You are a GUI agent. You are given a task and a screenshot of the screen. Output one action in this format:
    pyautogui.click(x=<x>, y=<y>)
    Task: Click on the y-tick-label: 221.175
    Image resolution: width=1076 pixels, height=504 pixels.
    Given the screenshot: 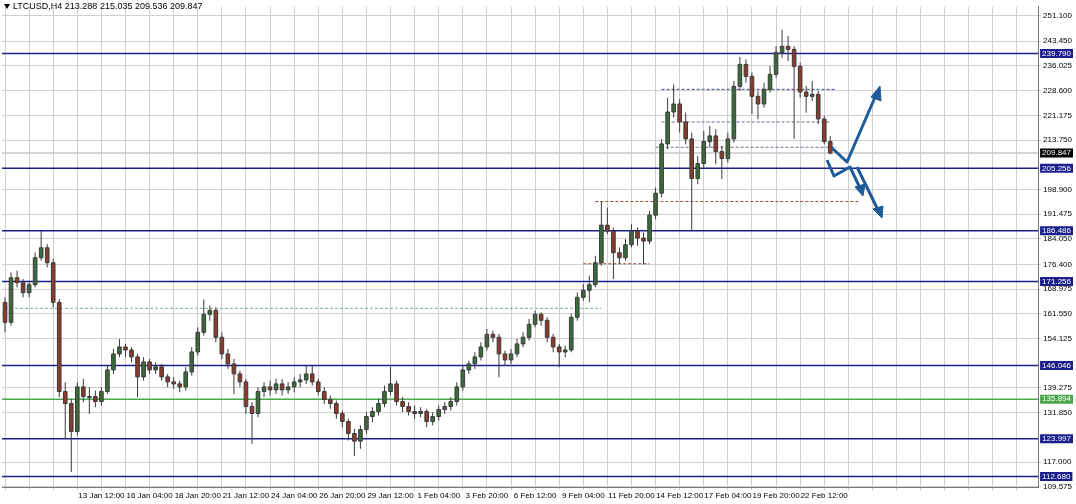 What is the action you would take?
    pyautogui.click(x=1058, y=115)
    